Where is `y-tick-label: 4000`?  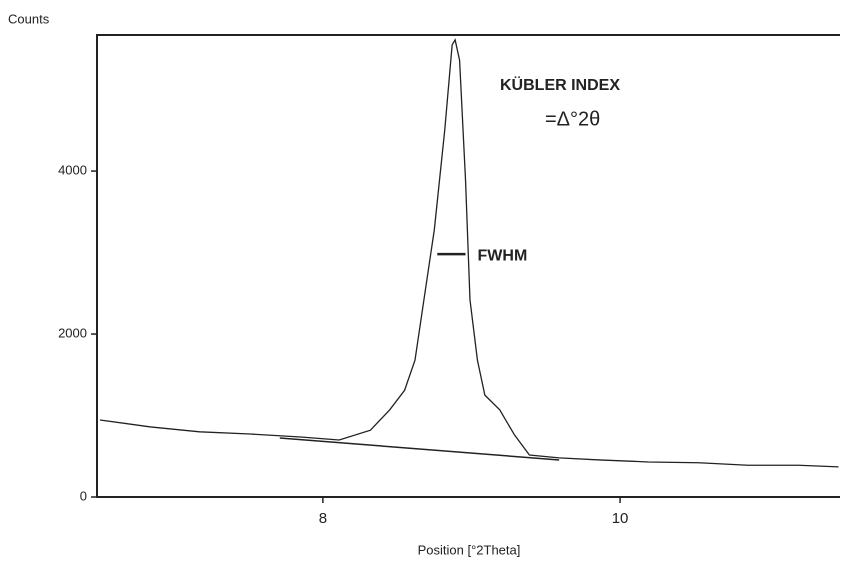
y-tick-label: 4000 is located at coordinates (72, 170).